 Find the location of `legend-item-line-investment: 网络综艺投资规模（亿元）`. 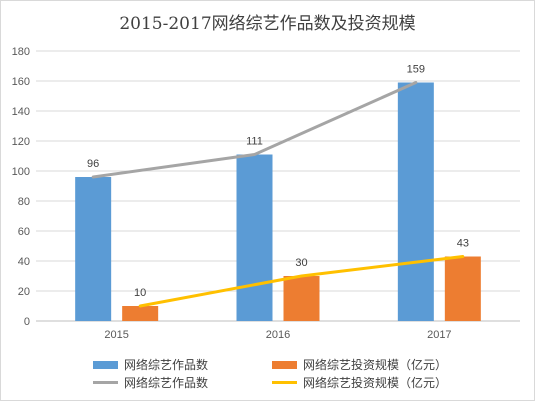

legend-item-line-investment: 网络综艺投资规模（亿元） is located at coordinates (359, 382).